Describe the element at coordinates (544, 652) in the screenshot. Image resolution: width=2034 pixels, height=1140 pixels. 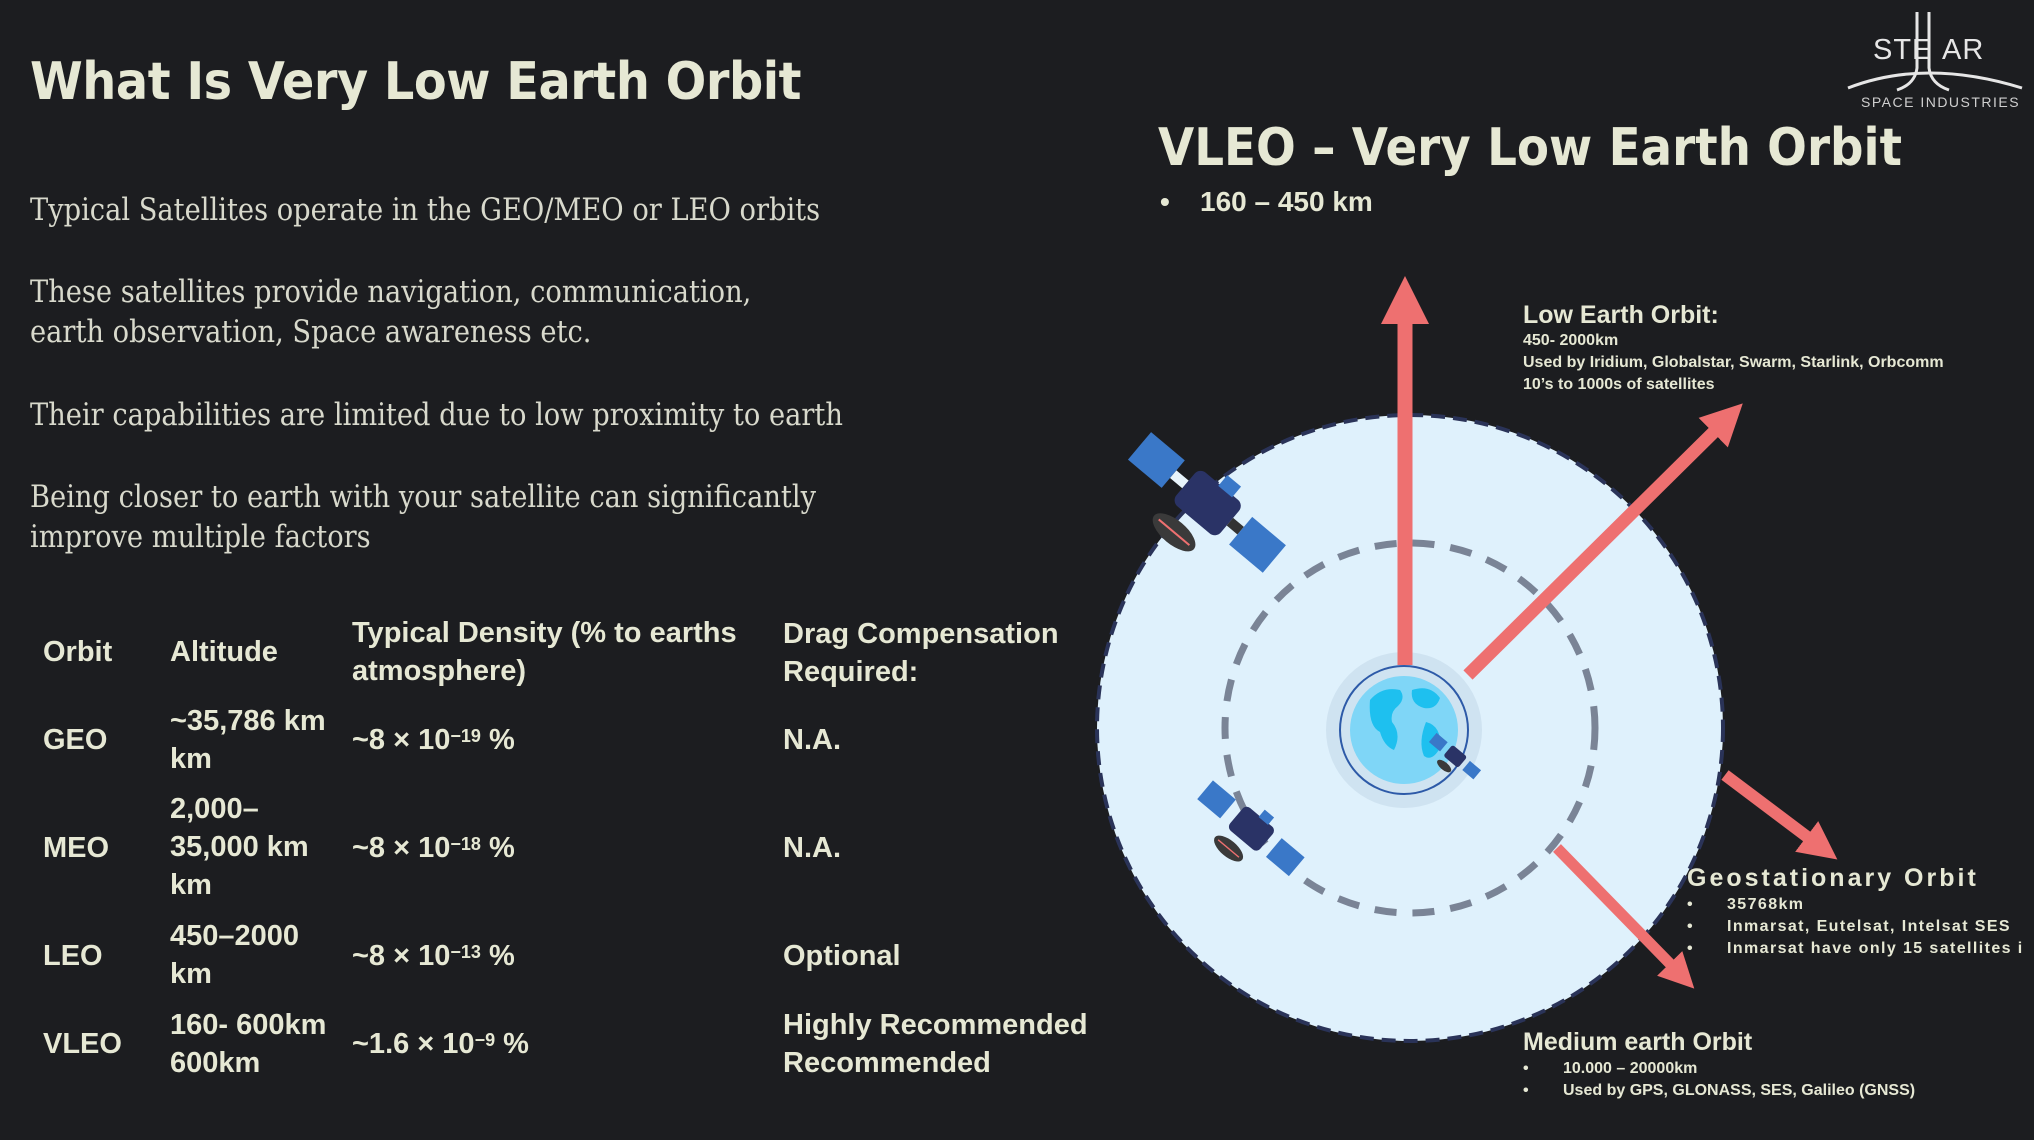
I see `header-density: Typical Density (% to earths atmosphere)` at that location.